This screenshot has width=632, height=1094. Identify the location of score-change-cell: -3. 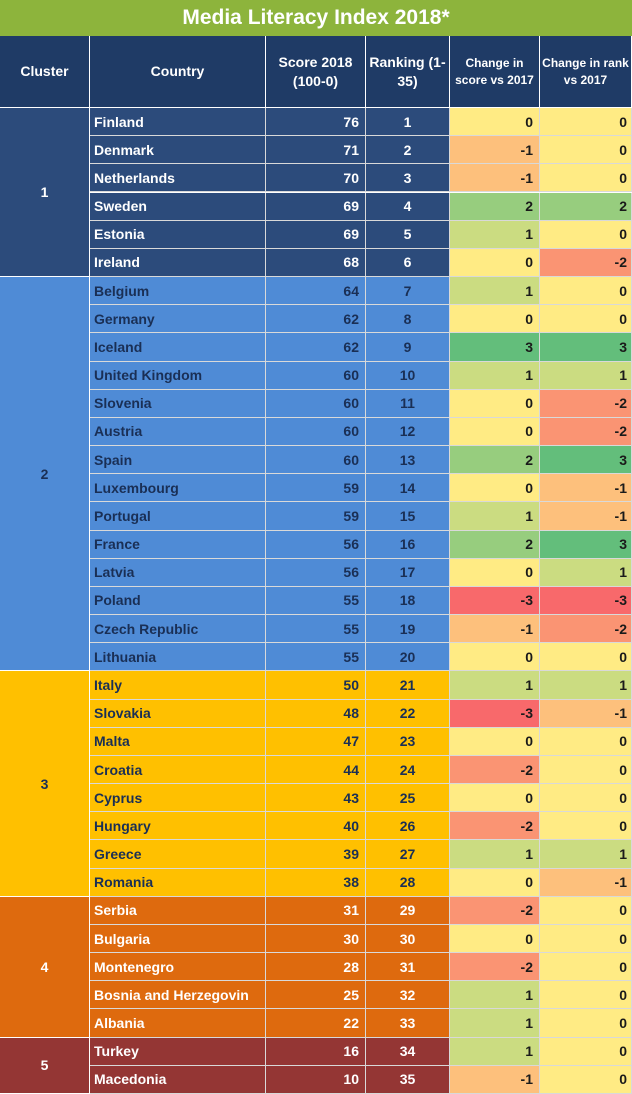
(495, 713).